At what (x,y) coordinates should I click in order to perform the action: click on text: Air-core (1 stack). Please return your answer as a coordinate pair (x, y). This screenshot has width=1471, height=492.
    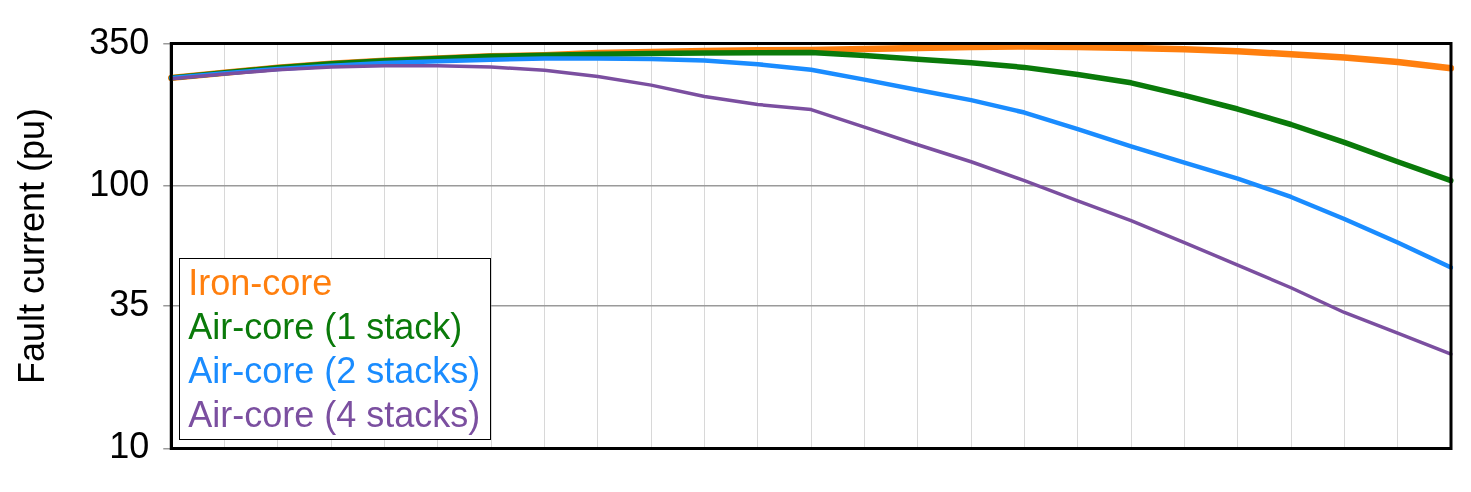
    Looking at the image, I should click on (326, 327).